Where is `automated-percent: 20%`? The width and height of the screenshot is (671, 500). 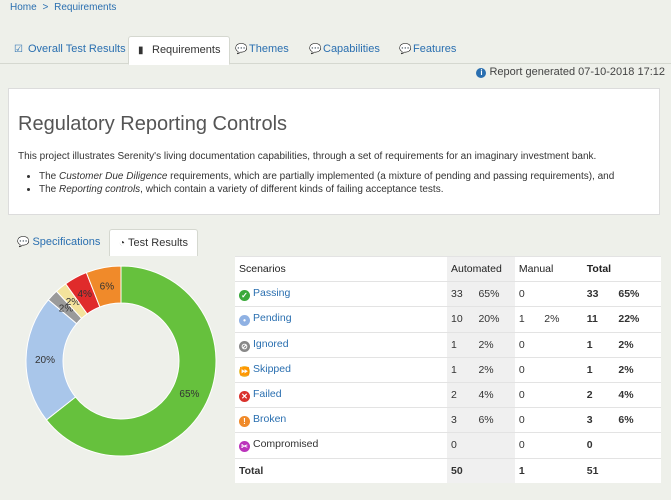 automated-percent: 20% is located at coordinates (494, 319).